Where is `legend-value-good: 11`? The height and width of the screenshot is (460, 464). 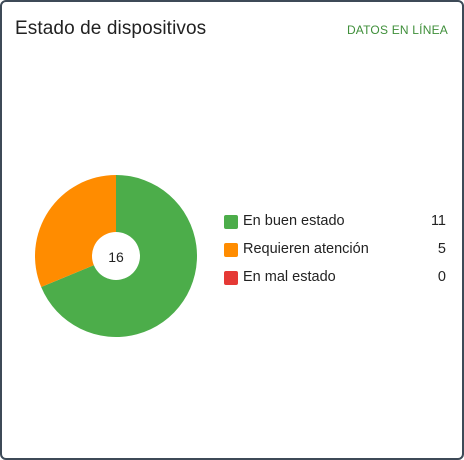
legend-value-good: 11 is located at coordinates (438, 221).